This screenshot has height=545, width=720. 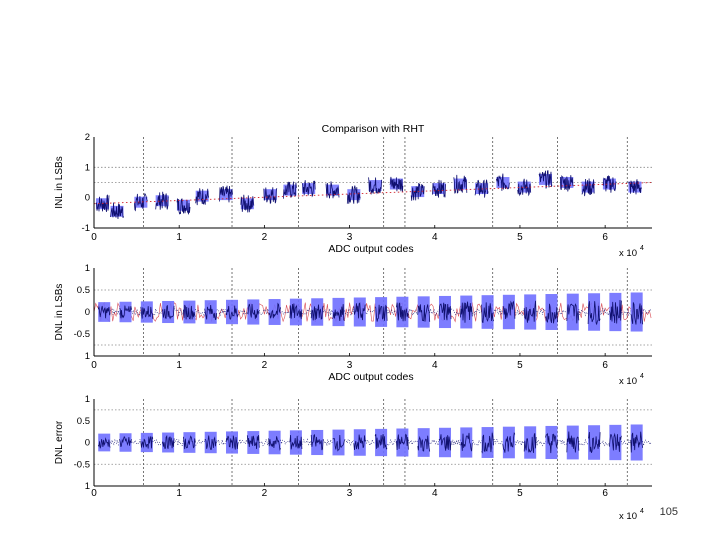 I want to click on x-tick-label: 4, so click(x=435, y=365).